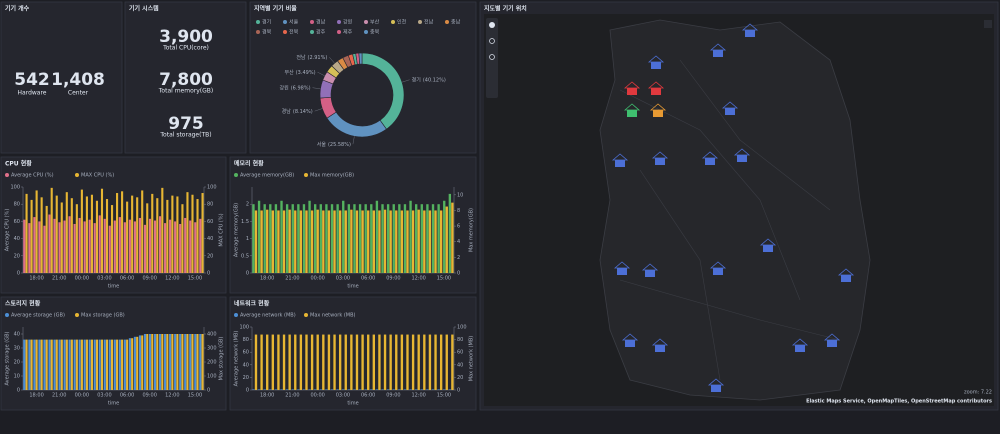 The image size is (1000, 434). I want to click on y-axis-label: Average memory(GB), so click(237, 230).